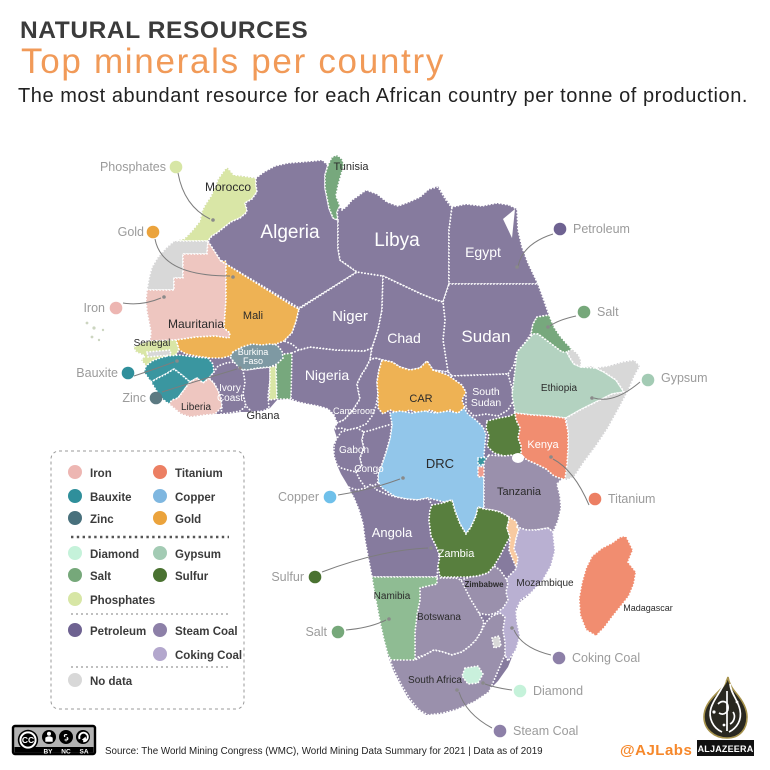 The image size is (770, 770). Describe the element at coordinates (543, 445) in the screenshot. I see `svg-text: Kenya` at that location.